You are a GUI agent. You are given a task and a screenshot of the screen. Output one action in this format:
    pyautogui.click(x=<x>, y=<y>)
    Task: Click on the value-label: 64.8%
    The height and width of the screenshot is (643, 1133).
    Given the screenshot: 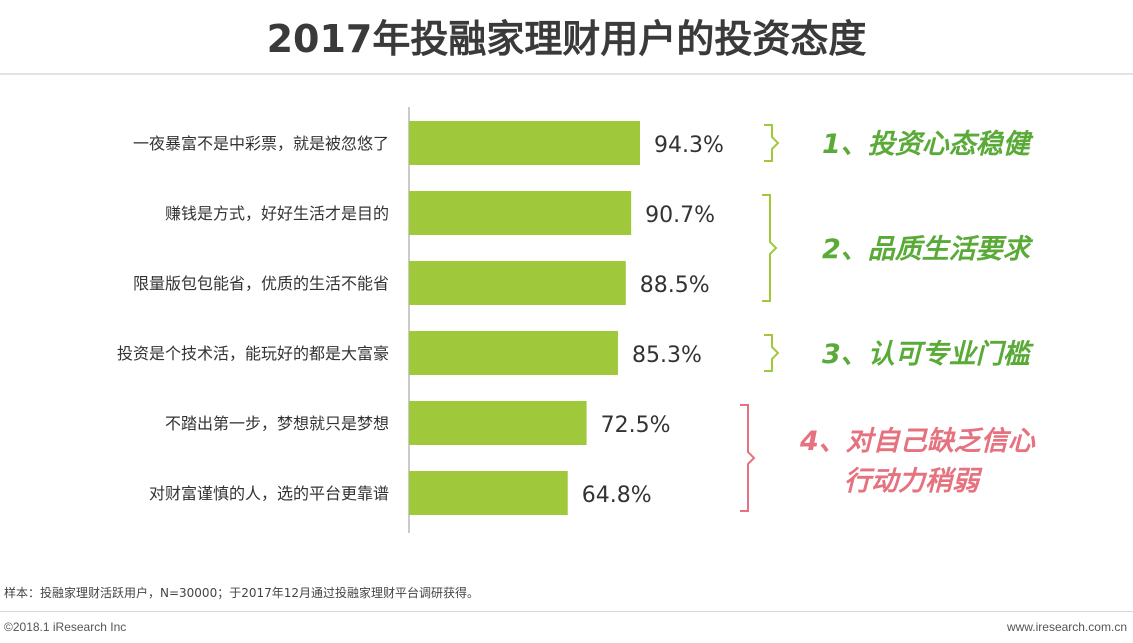 What is the action you would take?
    pyautogui.click(x=617, y=495)
    